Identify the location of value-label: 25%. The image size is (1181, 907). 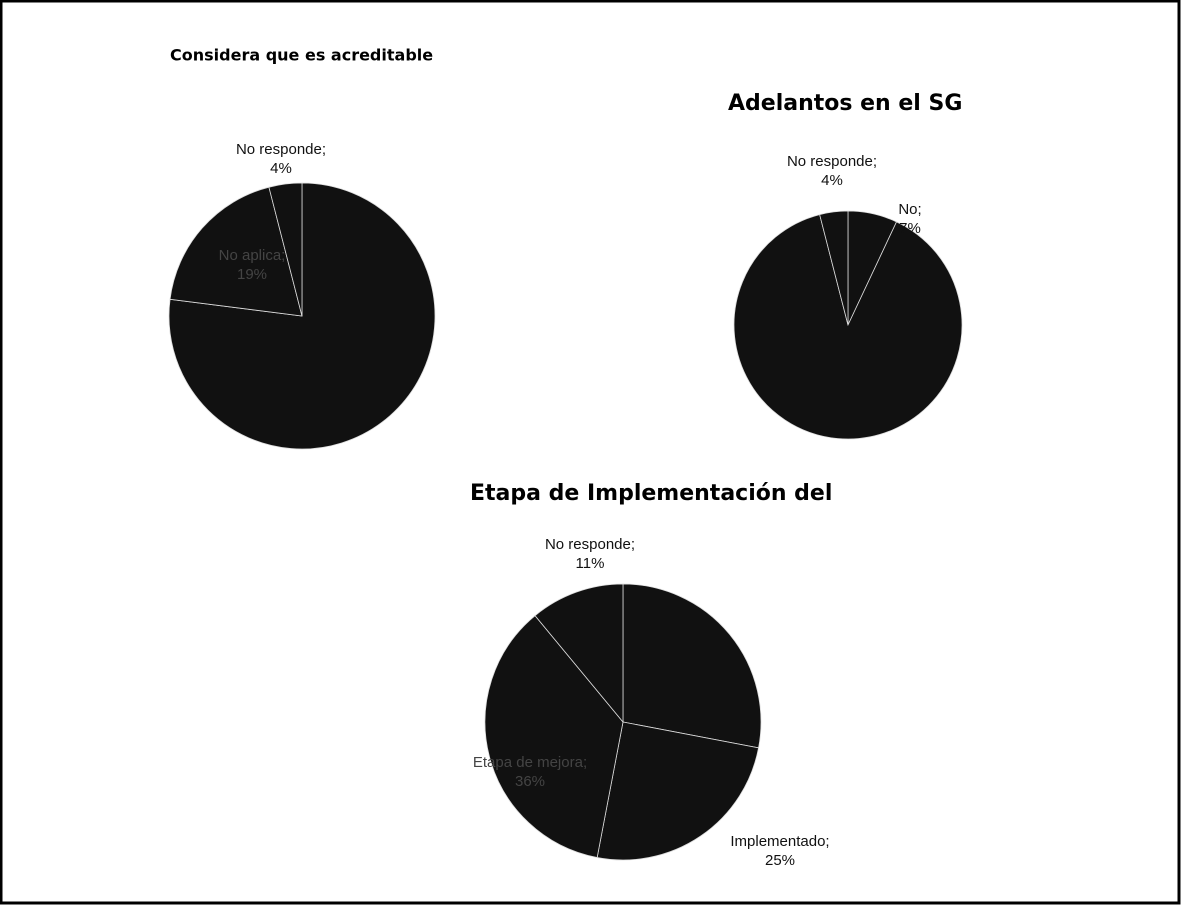
(780, 860).